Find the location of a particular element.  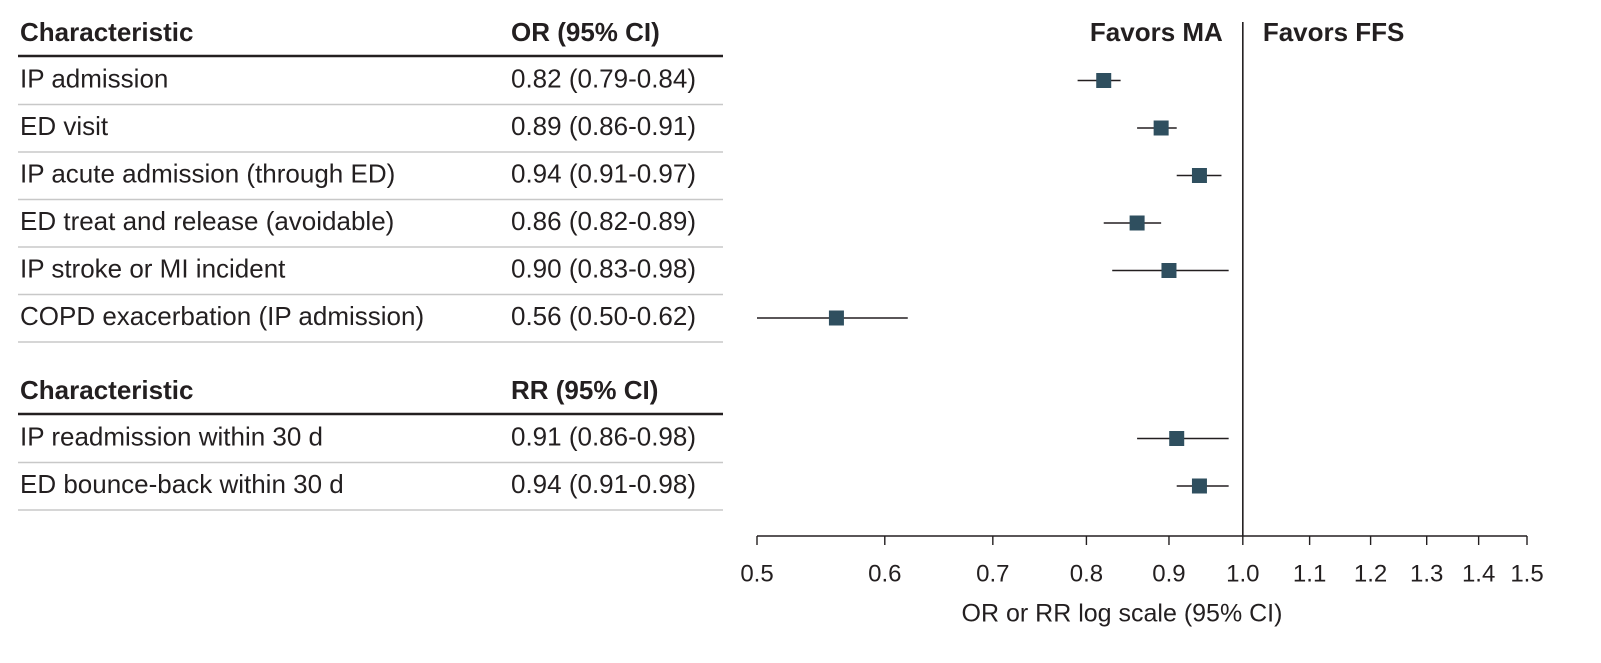

x-tick-label: 0.5 is located at coordinates (756, 573).